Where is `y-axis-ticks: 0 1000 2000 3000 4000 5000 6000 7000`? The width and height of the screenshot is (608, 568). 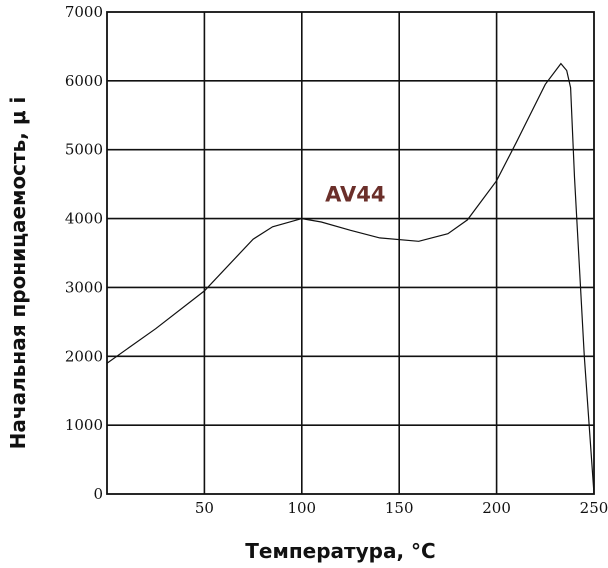
y-axis-ticks: 0 1000 2000 3000 4000 5000 6000 7000 is located at coordinates (84, 253).